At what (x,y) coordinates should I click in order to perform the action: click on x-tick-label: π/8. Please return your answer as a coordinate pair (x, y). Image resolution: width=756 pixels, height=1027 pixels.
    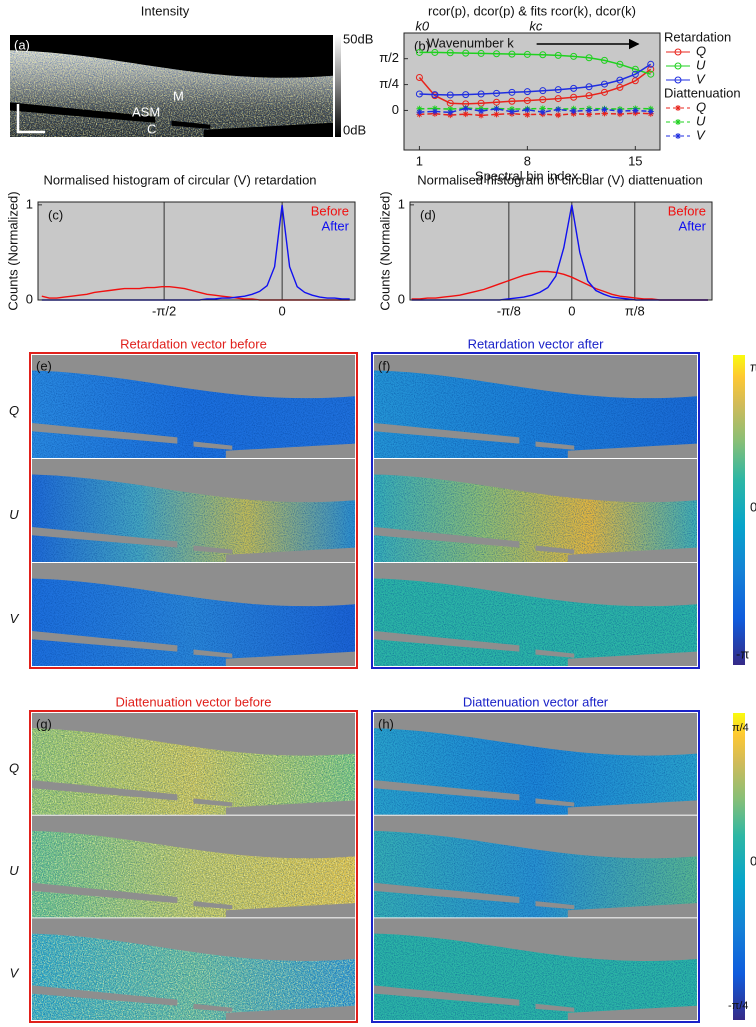
    Looking at the image, I should click on (635, 310).